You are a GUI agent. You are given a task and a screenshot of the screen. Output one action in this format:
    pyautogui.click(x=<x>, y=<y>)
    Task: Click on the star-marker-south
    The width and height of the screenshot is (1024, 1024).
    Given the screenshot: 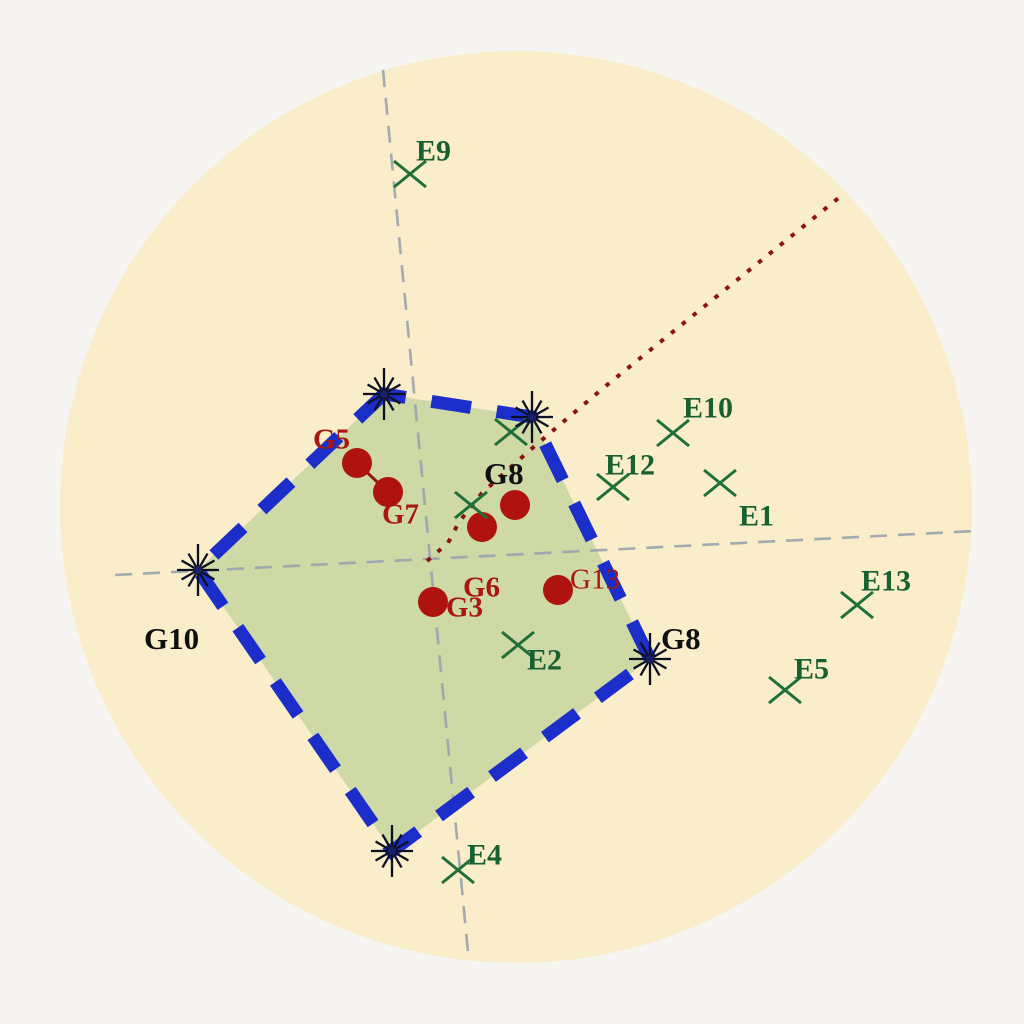 What is the action you would take?
    pyautogui.click(x=392, y=851)
    